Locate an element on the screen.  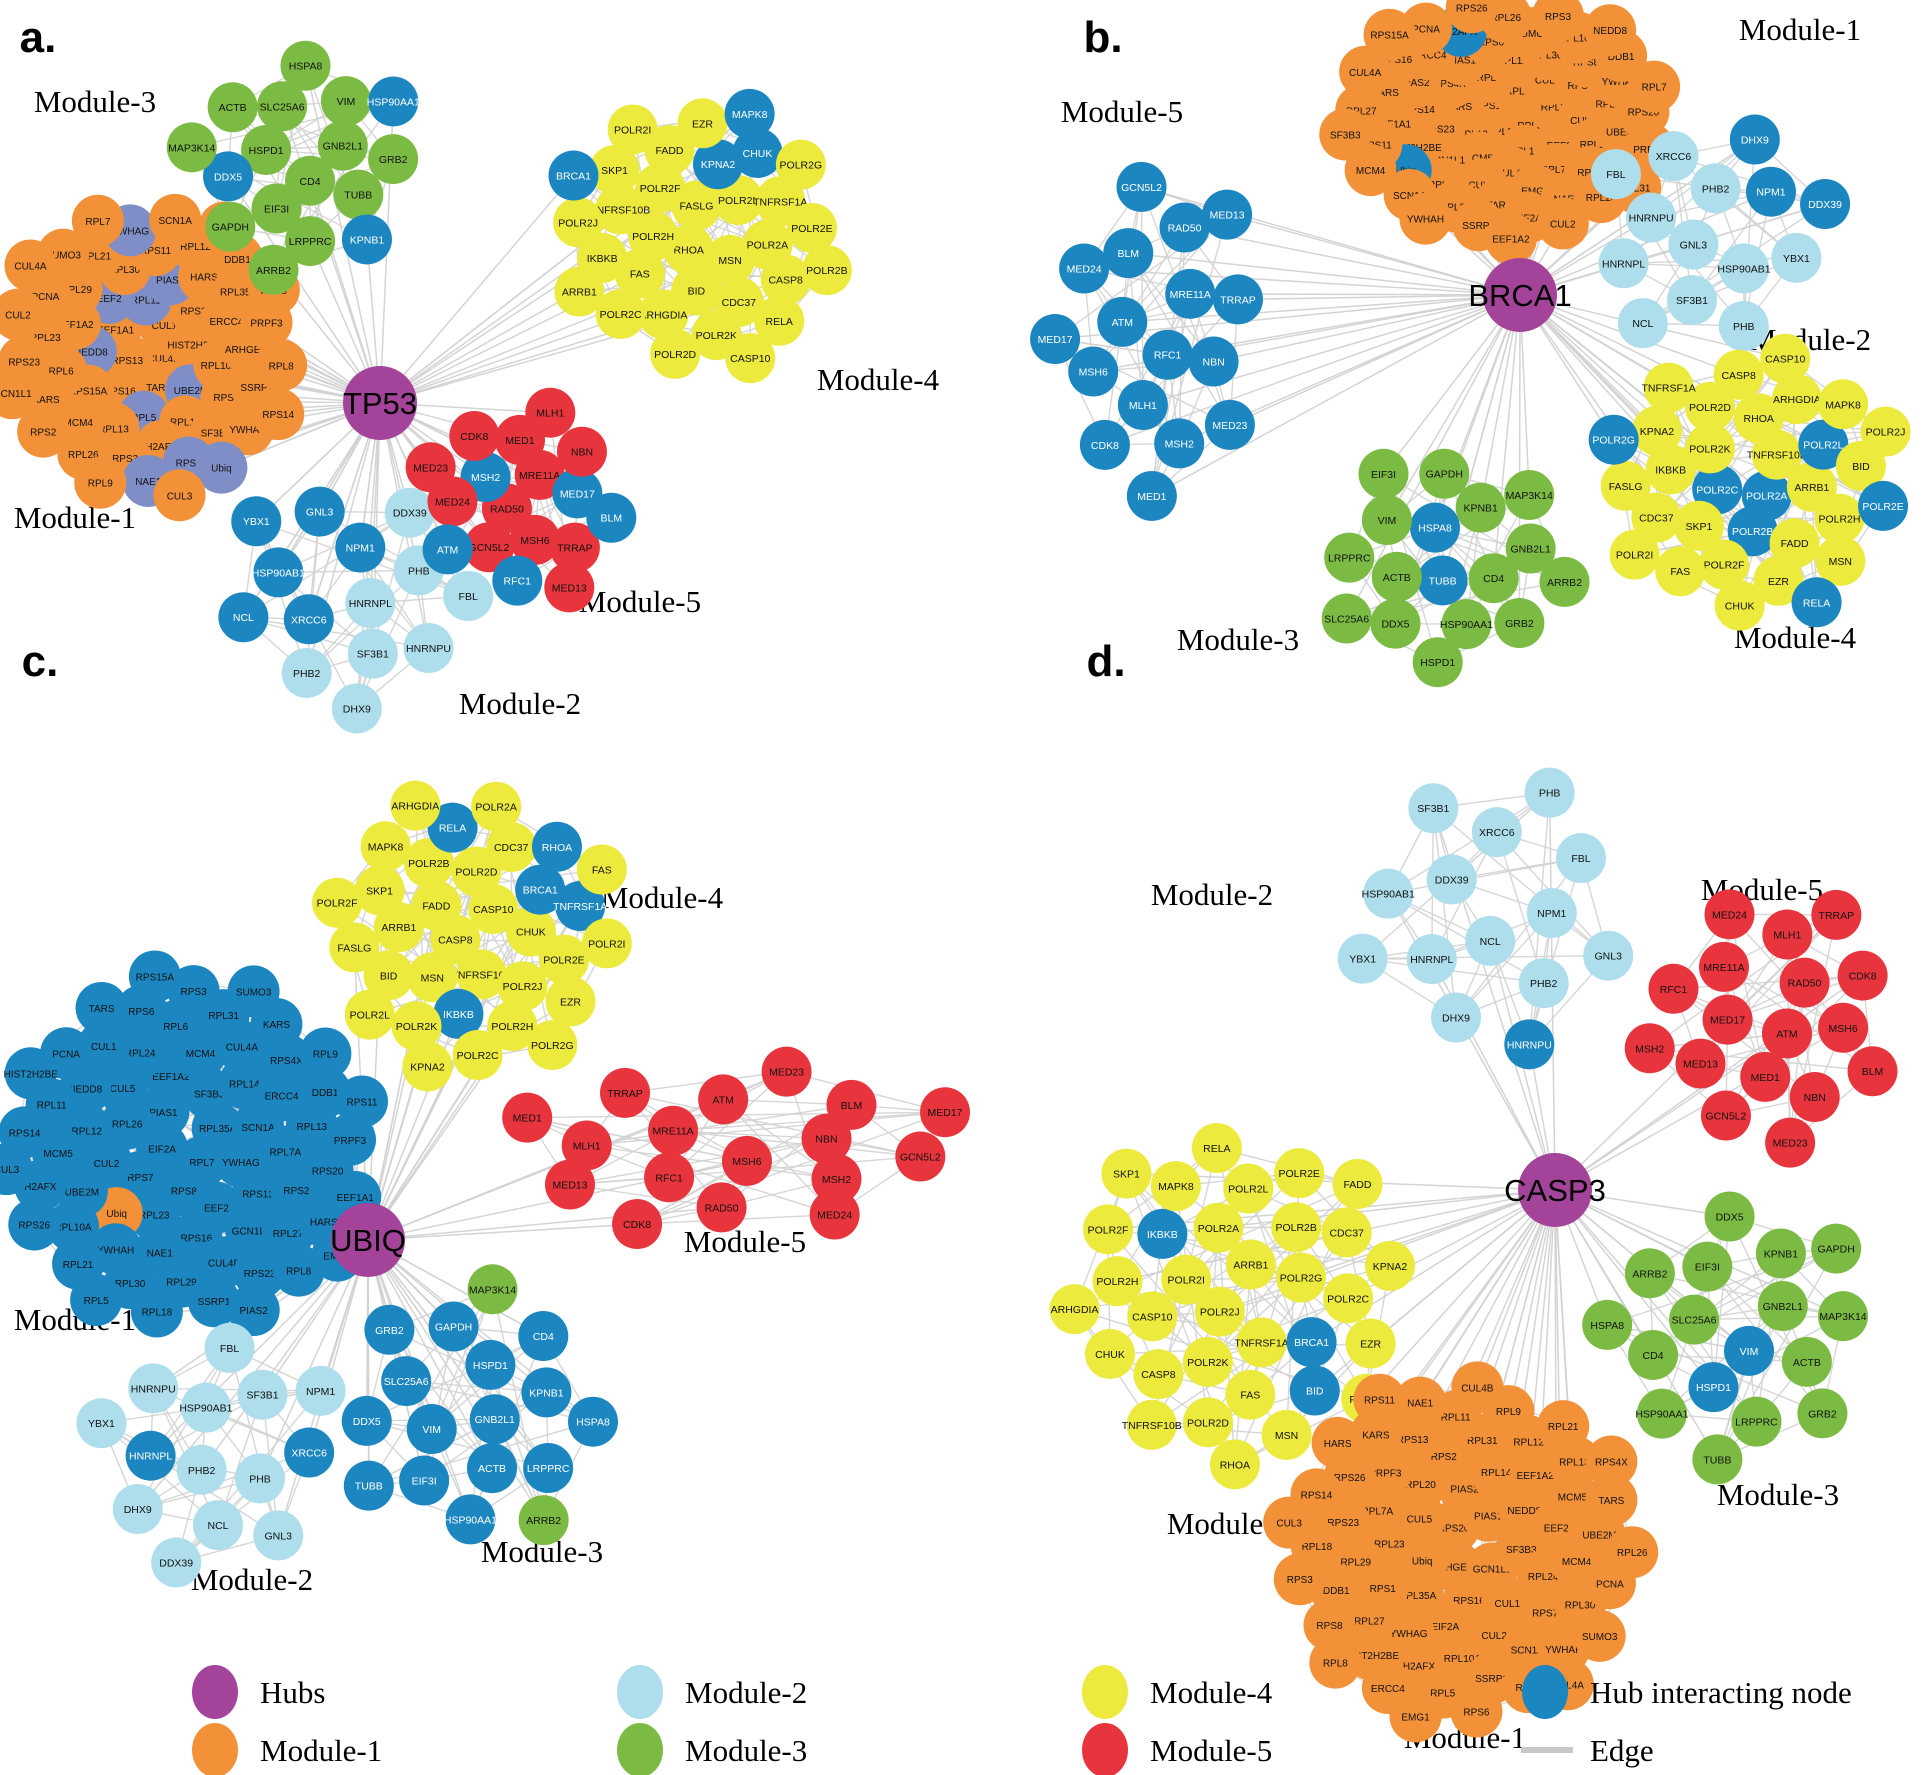
node: CUL3 is located at coordinates (179, 495).